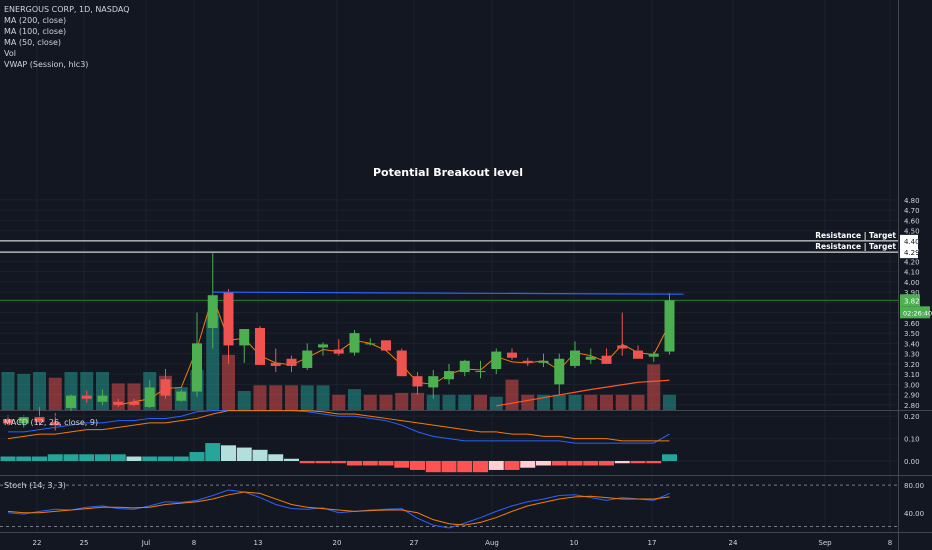 This screenshot has height=550, width=932. What do you see at coordinates (915, 312) in the screenshot?
I see `countdown-box` at bounding box center [915, 312].